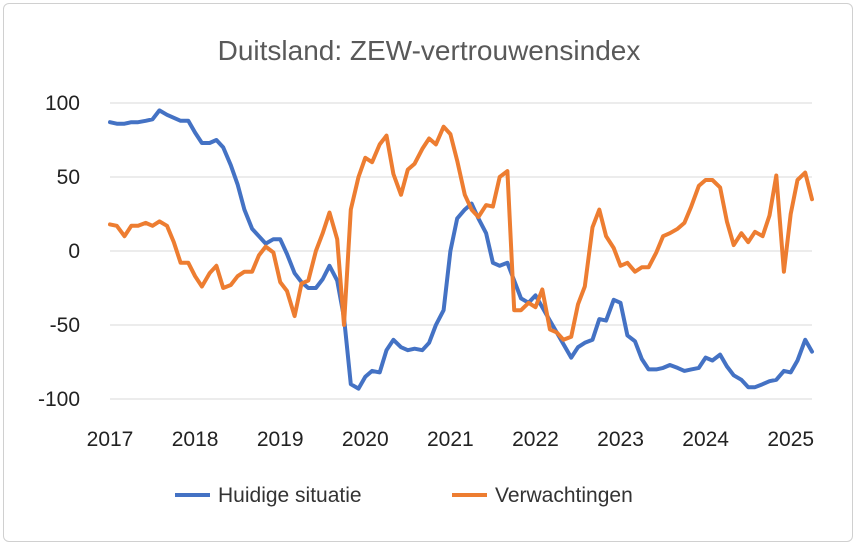 The image size is (858, 547). What do you see at coordinates (365, 439) in the screenshot?
I see `x-tick-label: 2020` at bounding box center [365, 439].